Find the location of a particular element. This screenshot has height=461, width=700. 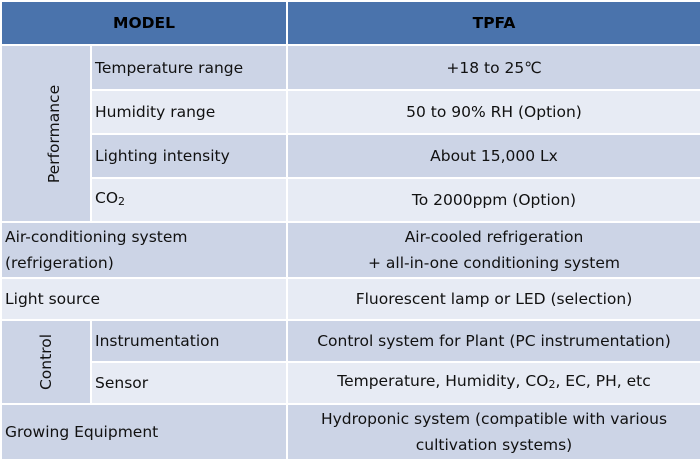

table-row: Lighting intensity About 15,000 Lx is located at coordinates (350, 156).